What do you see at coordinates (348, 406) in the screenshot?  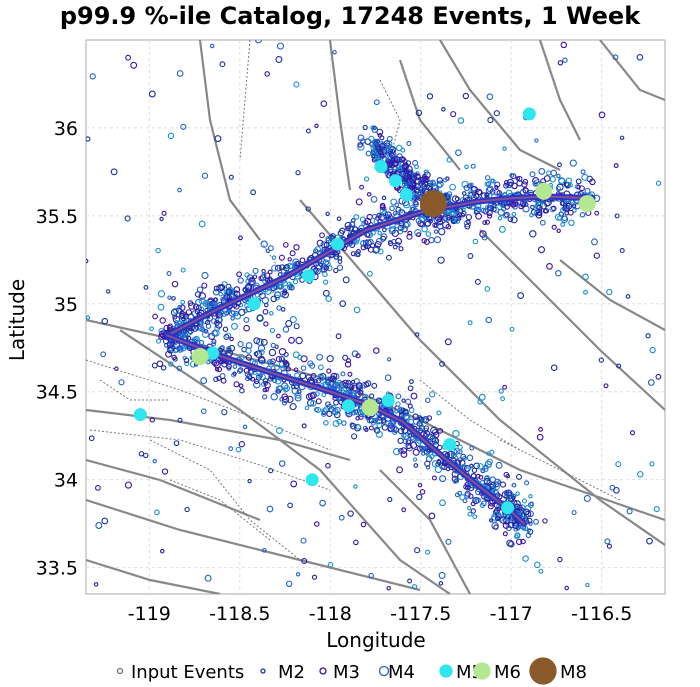 I see `marker-m5` at bounding box center [348, 406].